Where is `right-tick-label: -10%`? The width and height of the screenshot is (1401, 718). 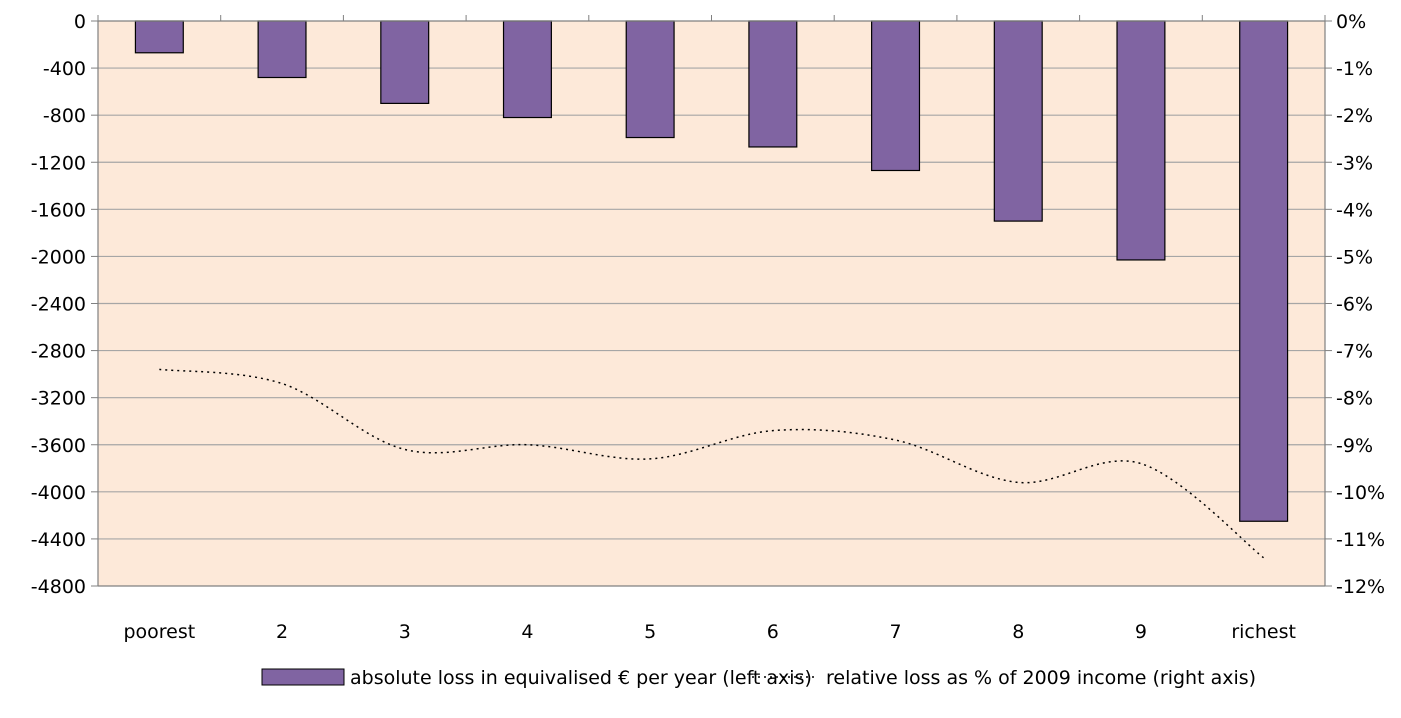
right-tick-label: -10% is located at coordinates (1360, 493).